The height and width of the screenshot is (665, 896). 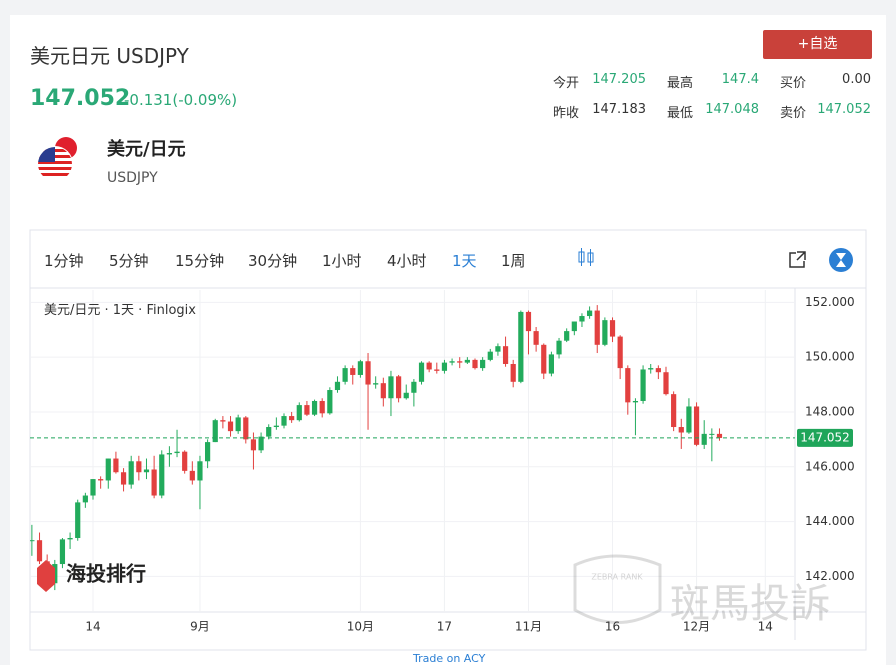 What do you see at coordinates (80, 98) in the screenshot?
I see `price: 147.052` at bounding box center [80, 98].